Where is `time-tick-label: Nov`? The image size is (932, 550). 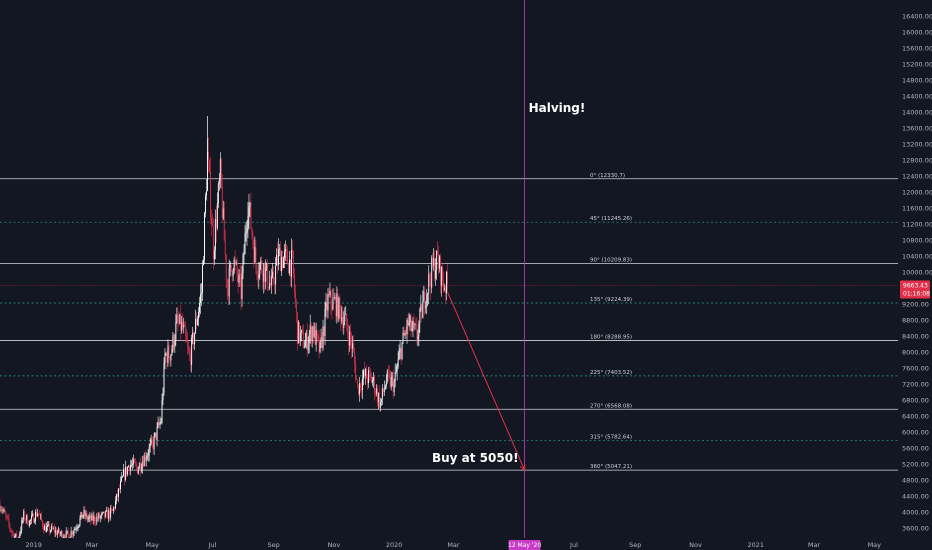 time-tick-label: Nov is located at coordinates (695, 545).